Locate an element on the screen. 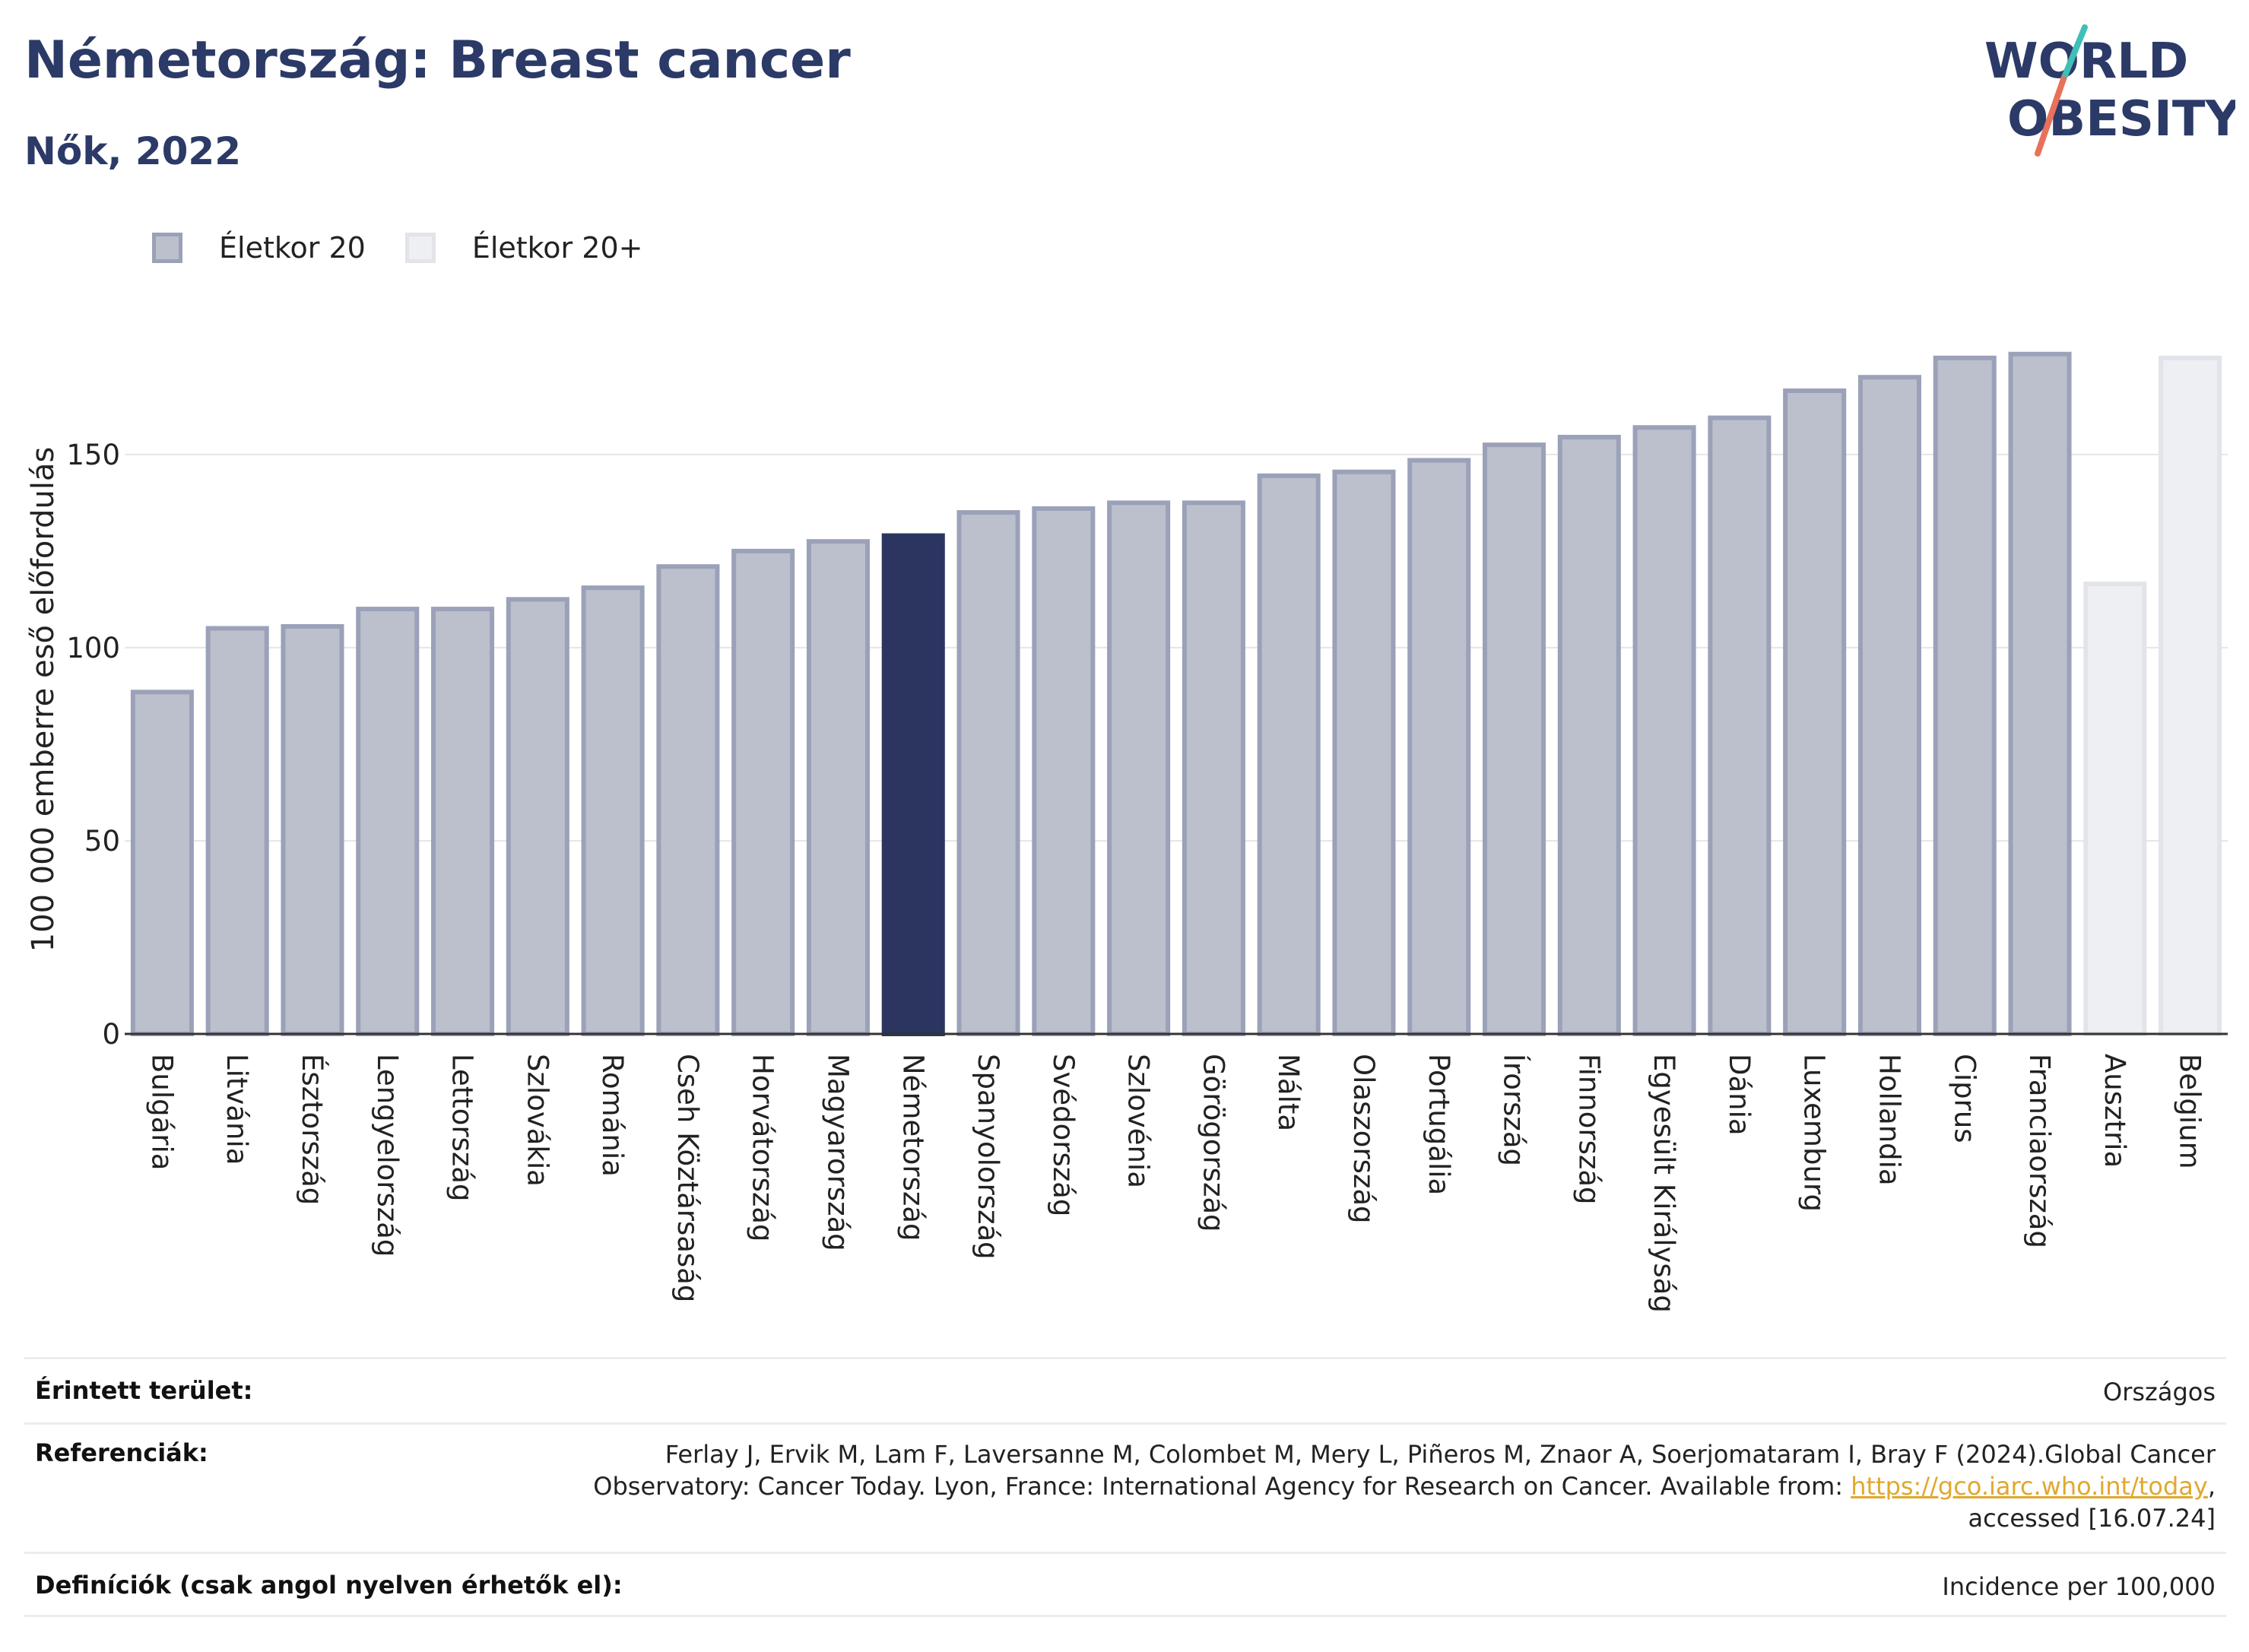 The width and height of the screenshot is (2249, 1652). info-value-area: Országos is located at coordinates (2159, 1392).